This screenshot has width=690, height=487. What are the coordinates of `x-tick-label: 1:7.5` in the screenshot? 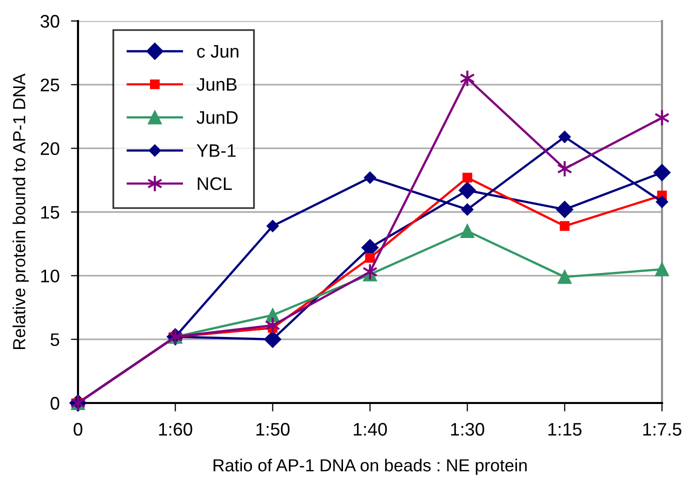 It's located at (662, 429).